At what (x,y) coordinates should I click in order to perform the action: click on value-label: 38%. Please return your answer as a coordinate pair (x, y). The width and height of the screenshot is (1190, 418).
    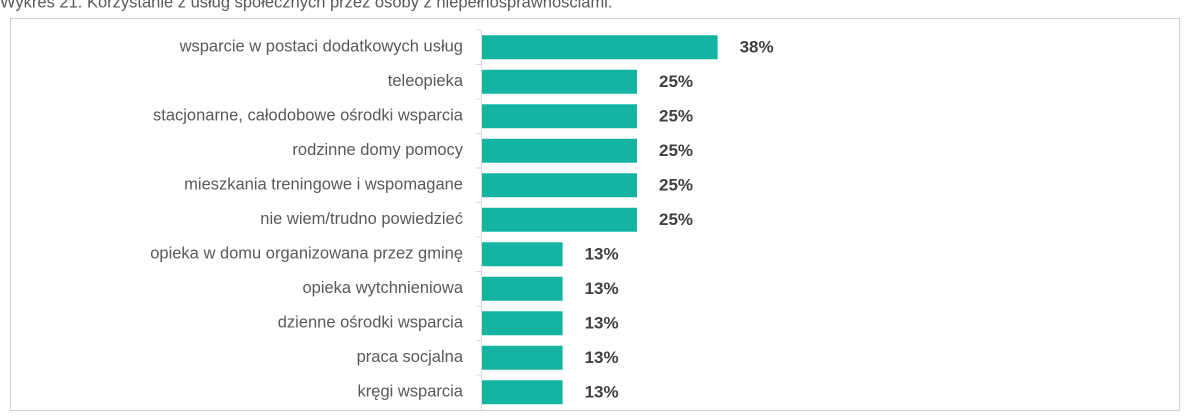
    Looking at the image, I should click on (757, 47).